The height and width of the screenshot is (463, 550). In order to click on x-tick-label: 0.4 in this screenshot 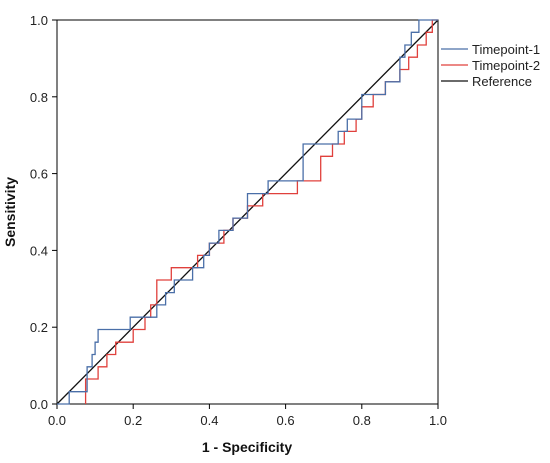, I will do `click(209, 420)`.